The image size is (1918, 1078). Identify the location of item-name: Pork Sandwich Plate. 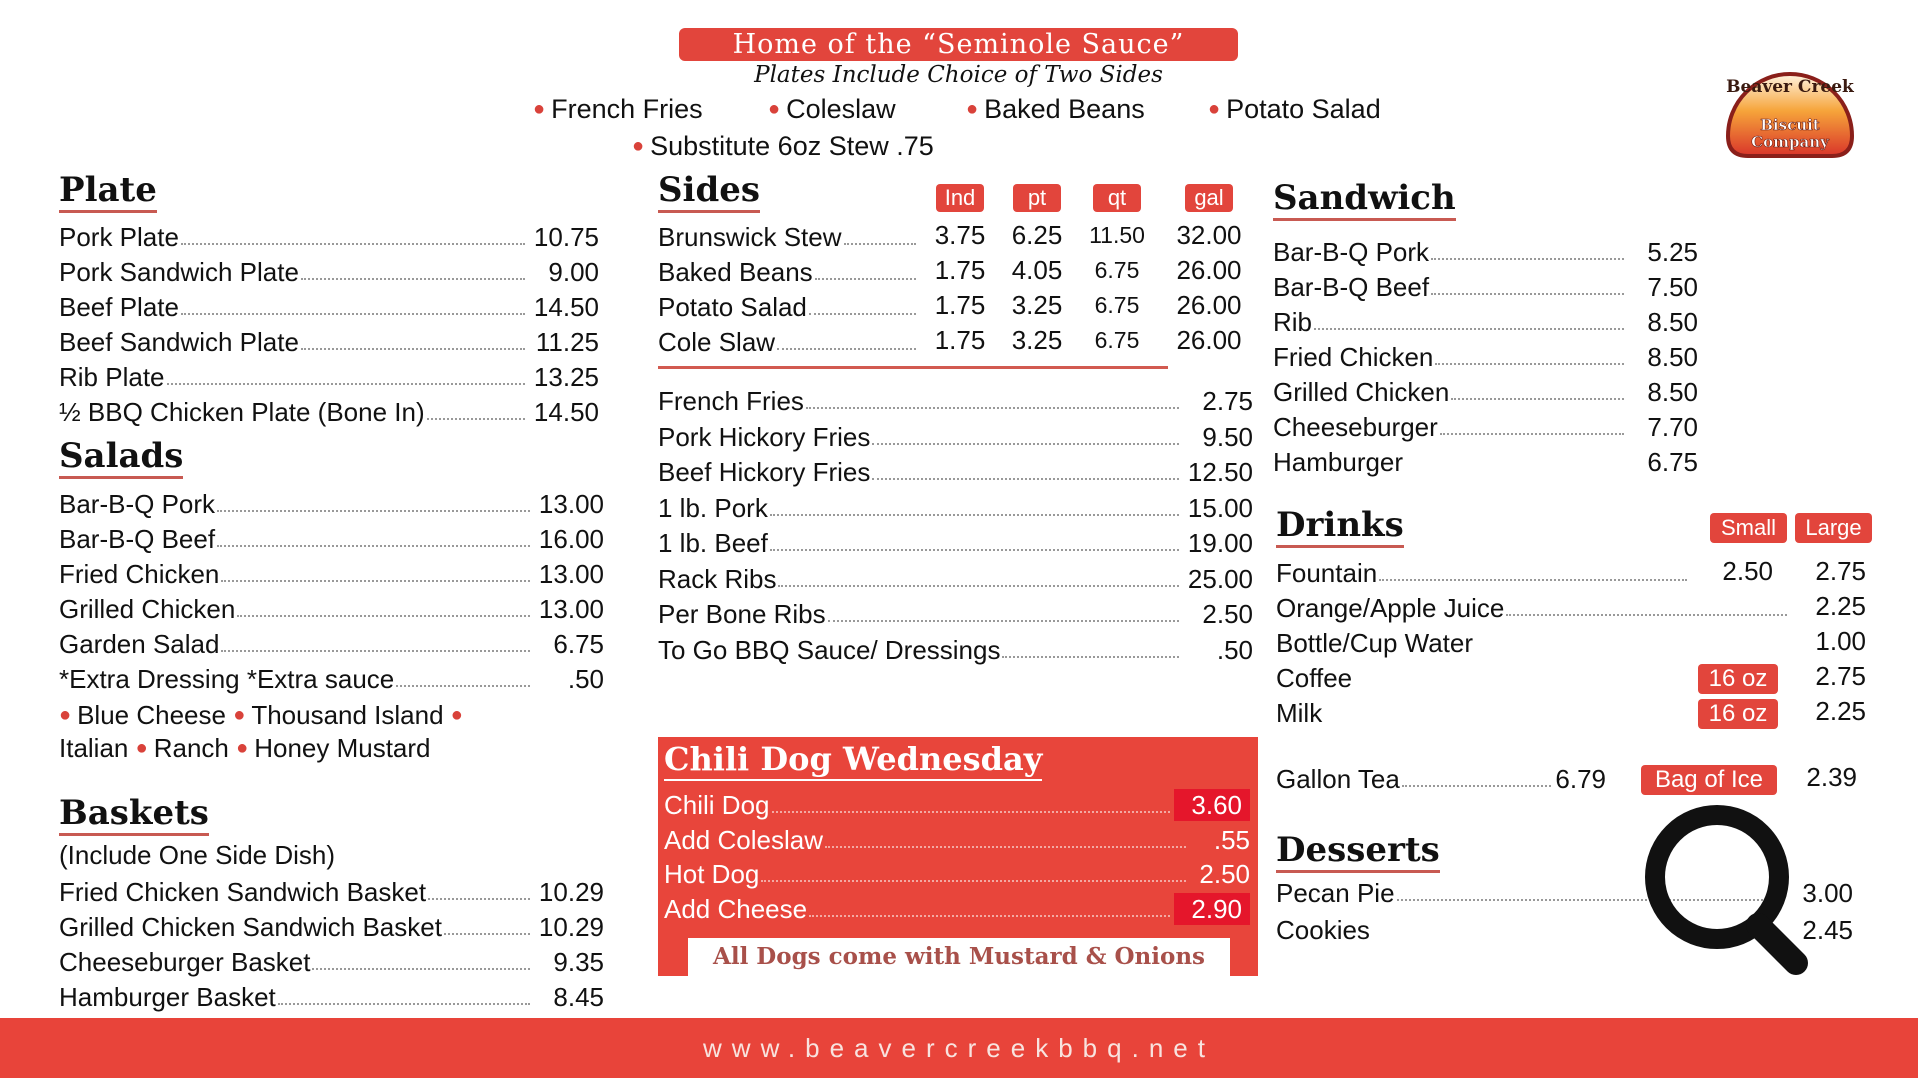
(179, 272).